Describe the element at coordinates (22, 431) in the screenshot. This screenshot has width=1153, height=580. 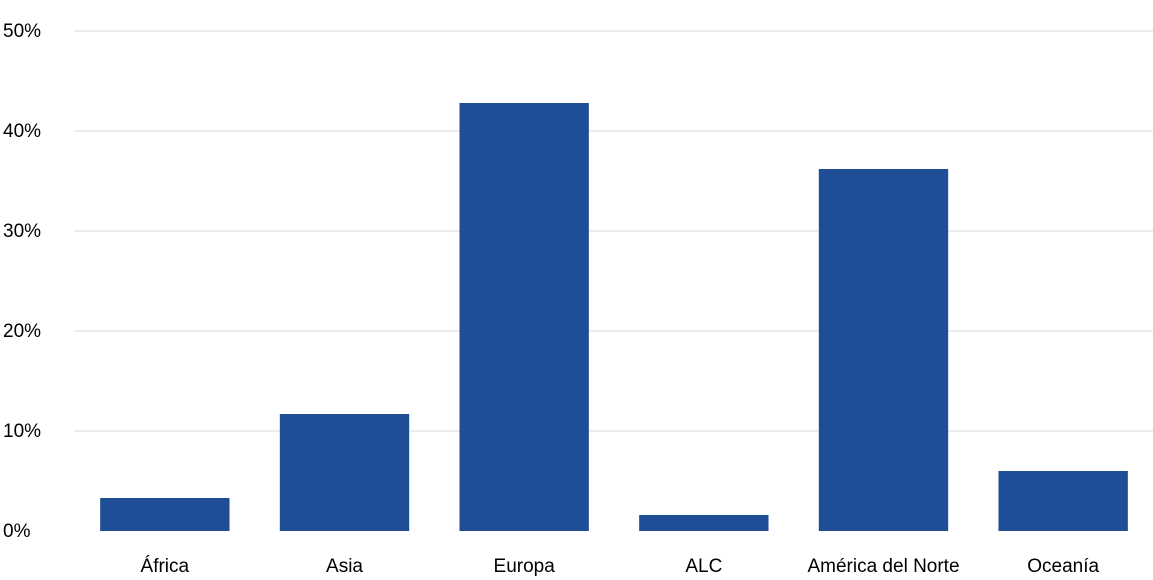
I see `y-tick-label: 10%` at that location.